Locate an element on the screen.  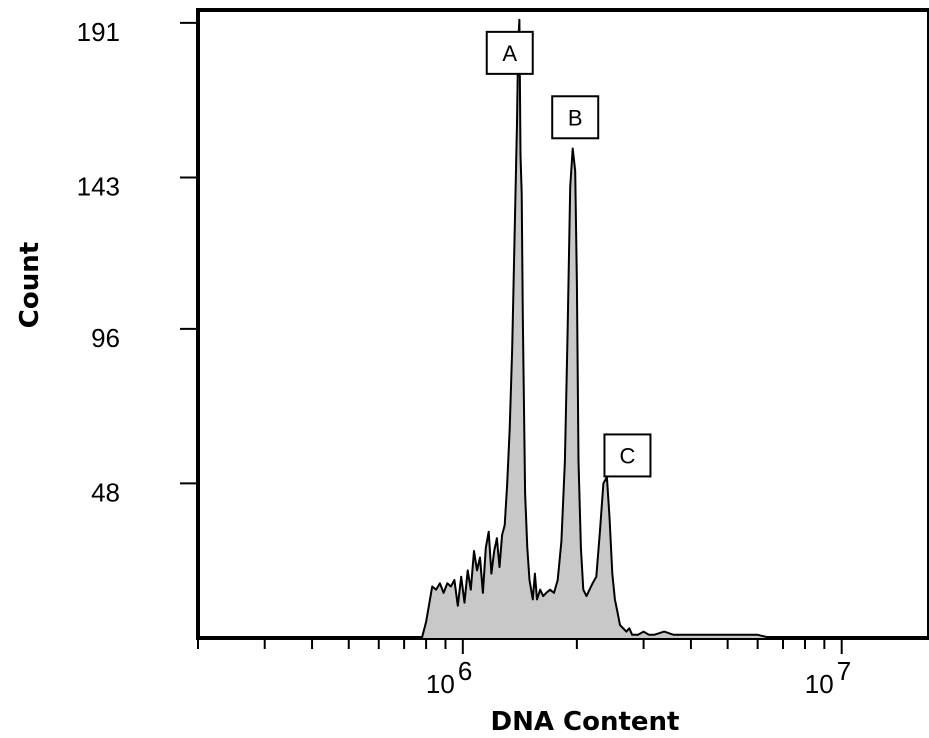
x-axis-ticks: 10 6 10 7 is located at coordinates (524, 668).